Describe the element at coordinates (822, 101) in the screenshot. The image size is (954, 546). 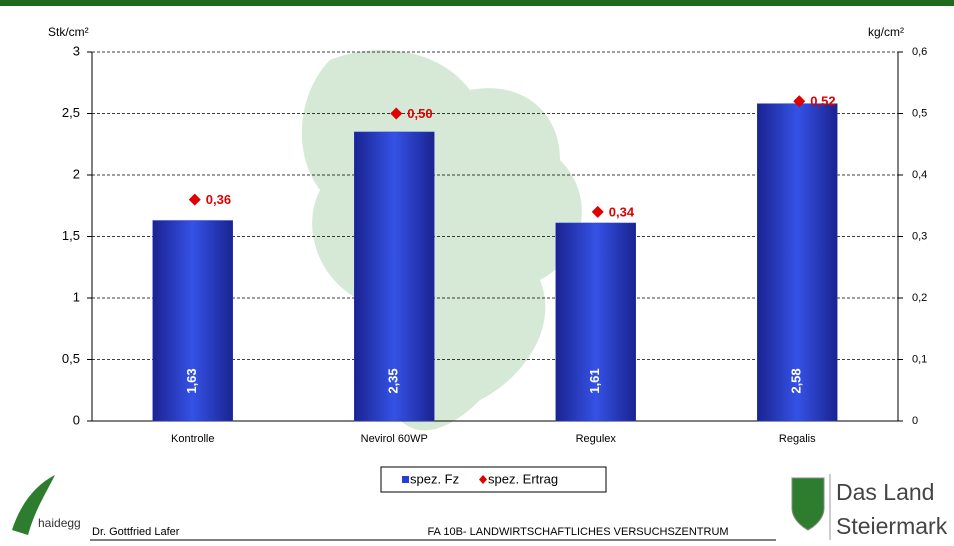
I see `marker-value-label: 0,52` at that location.